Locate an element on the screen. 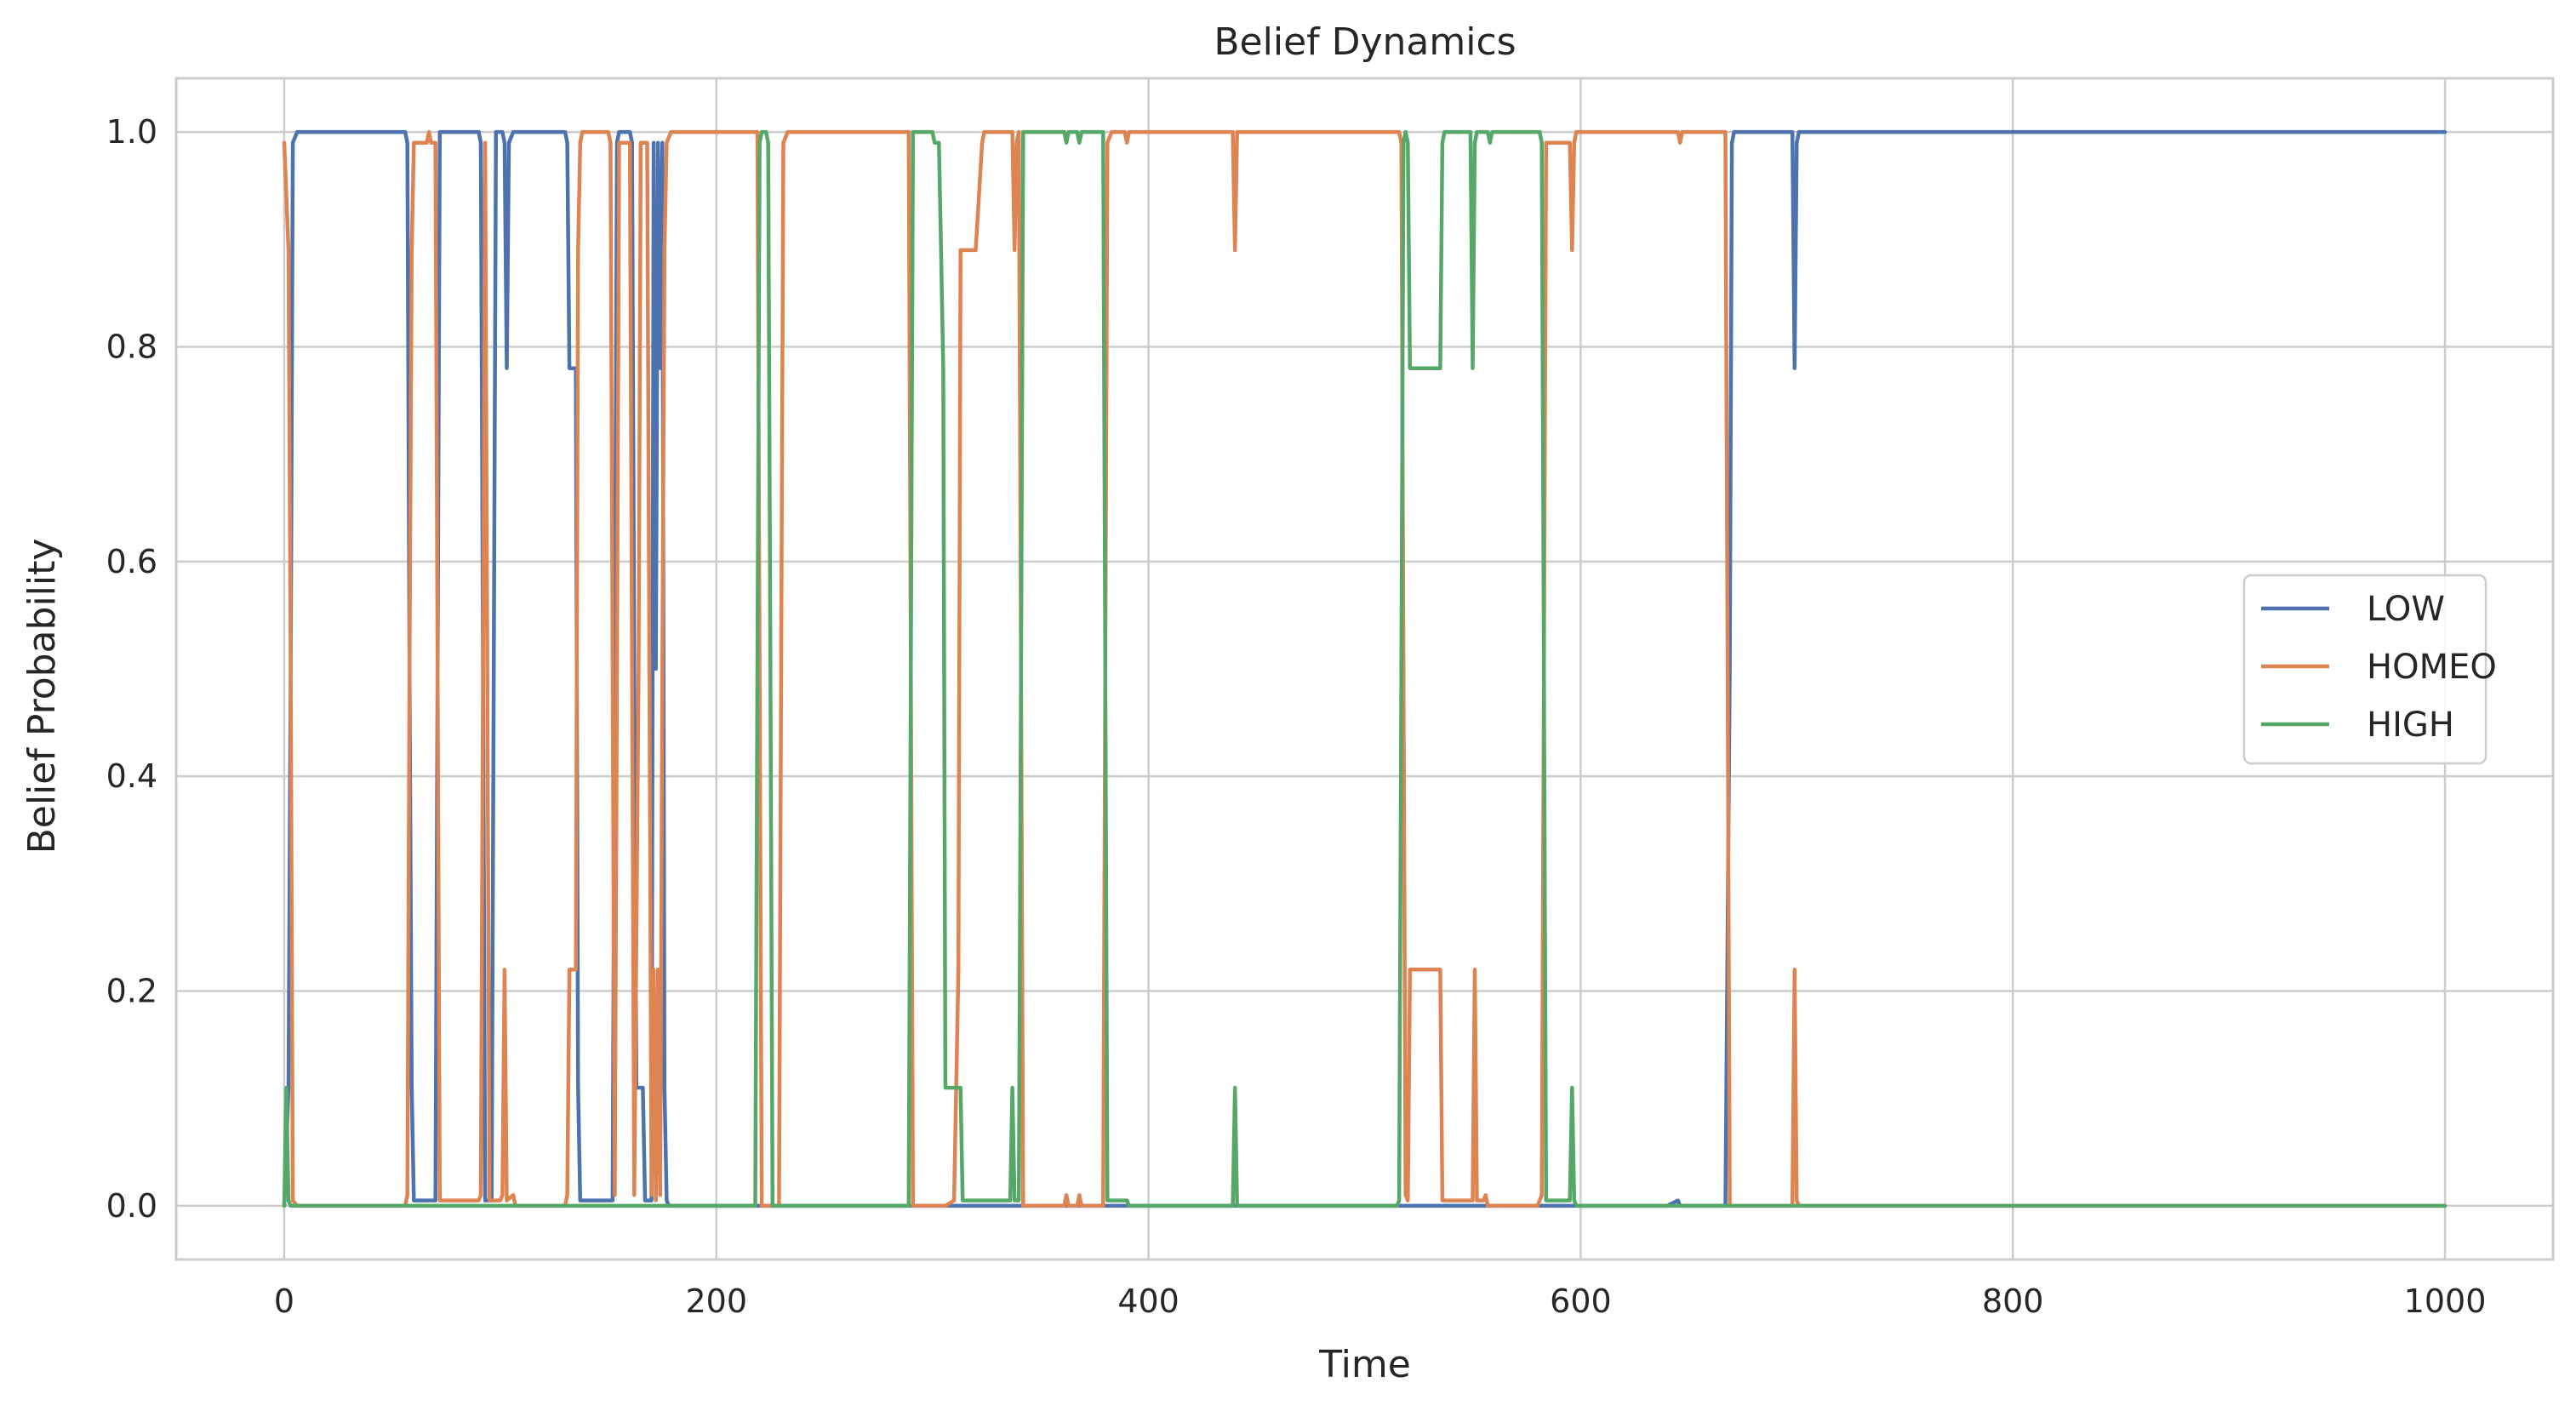  chart-title: Belief Dynamics is located at coordinates (1365, 42).